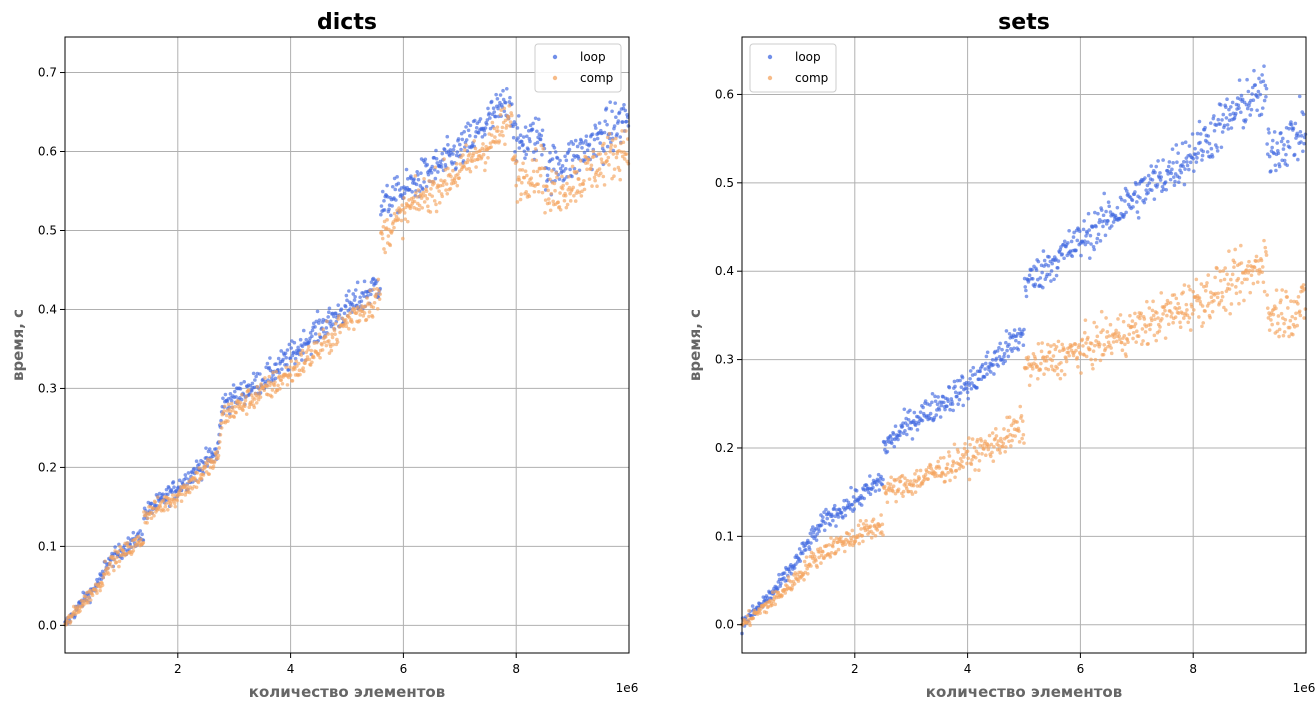 The width and height of the screenshot is (1315, 710). What do you see at coordinates (724, 360) in the screenshot?
I see `y-tick-label: 0.3` at bounding box center [724, 360].